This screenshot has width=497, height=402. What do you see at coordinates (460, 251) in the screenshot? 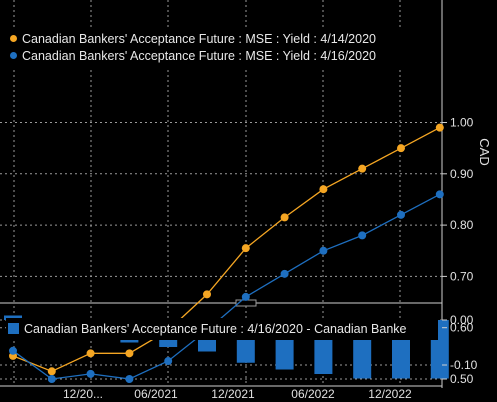
I see `y-tick-labels: 0.50 0.60 0.70 0.80 0.90 1.00 0.00 -0.10` at bounding box center [460, 251].